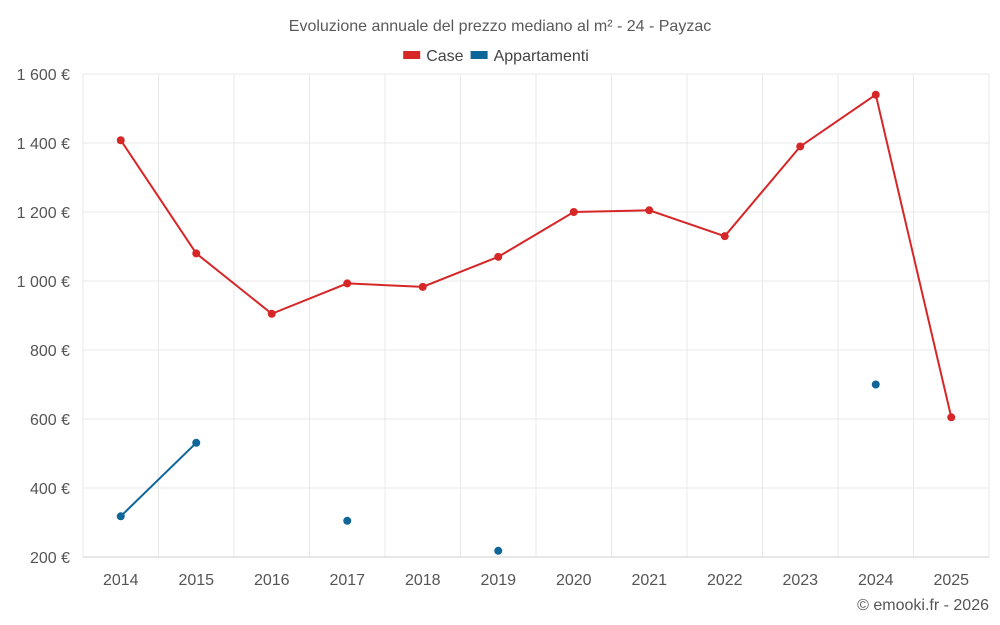 This screenshot has width=1000, height=625. What do you see at coordinates (725, 580) in the screenshot?
I see `x-tick-label: 2022` at bounding box center [725, 580].